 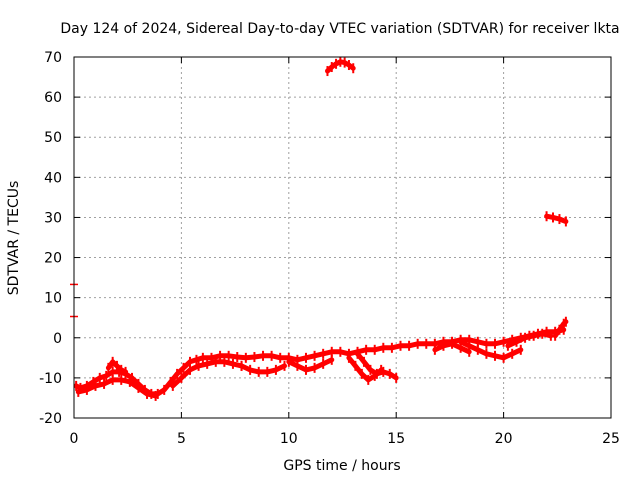 What do you see at coordinates (181, 439) in the screenshot?
I see `x-tick-label: 5` at bounding box center [181, 439].